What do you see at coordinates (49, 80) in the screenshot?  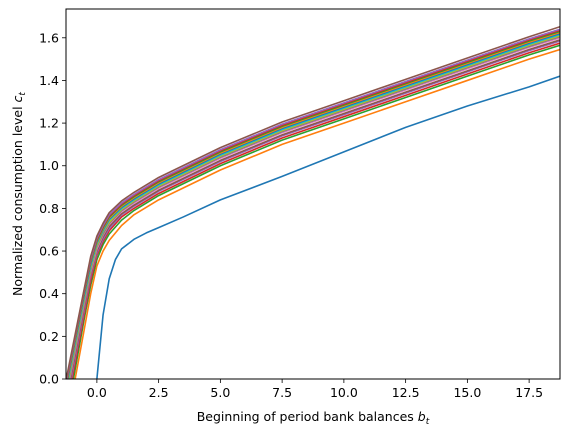 I see `y-tick-label: 1.4` at bounding box center [49, 80].